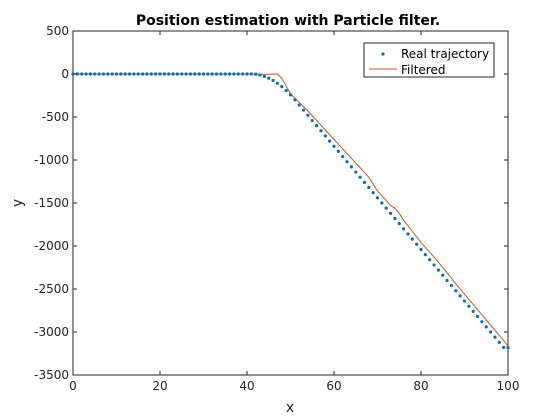 This screenshot has height=420, width=560. Describe the element at coordinates (65, 74) in the screenshot. I see `y-tick-label: 0` at that location.